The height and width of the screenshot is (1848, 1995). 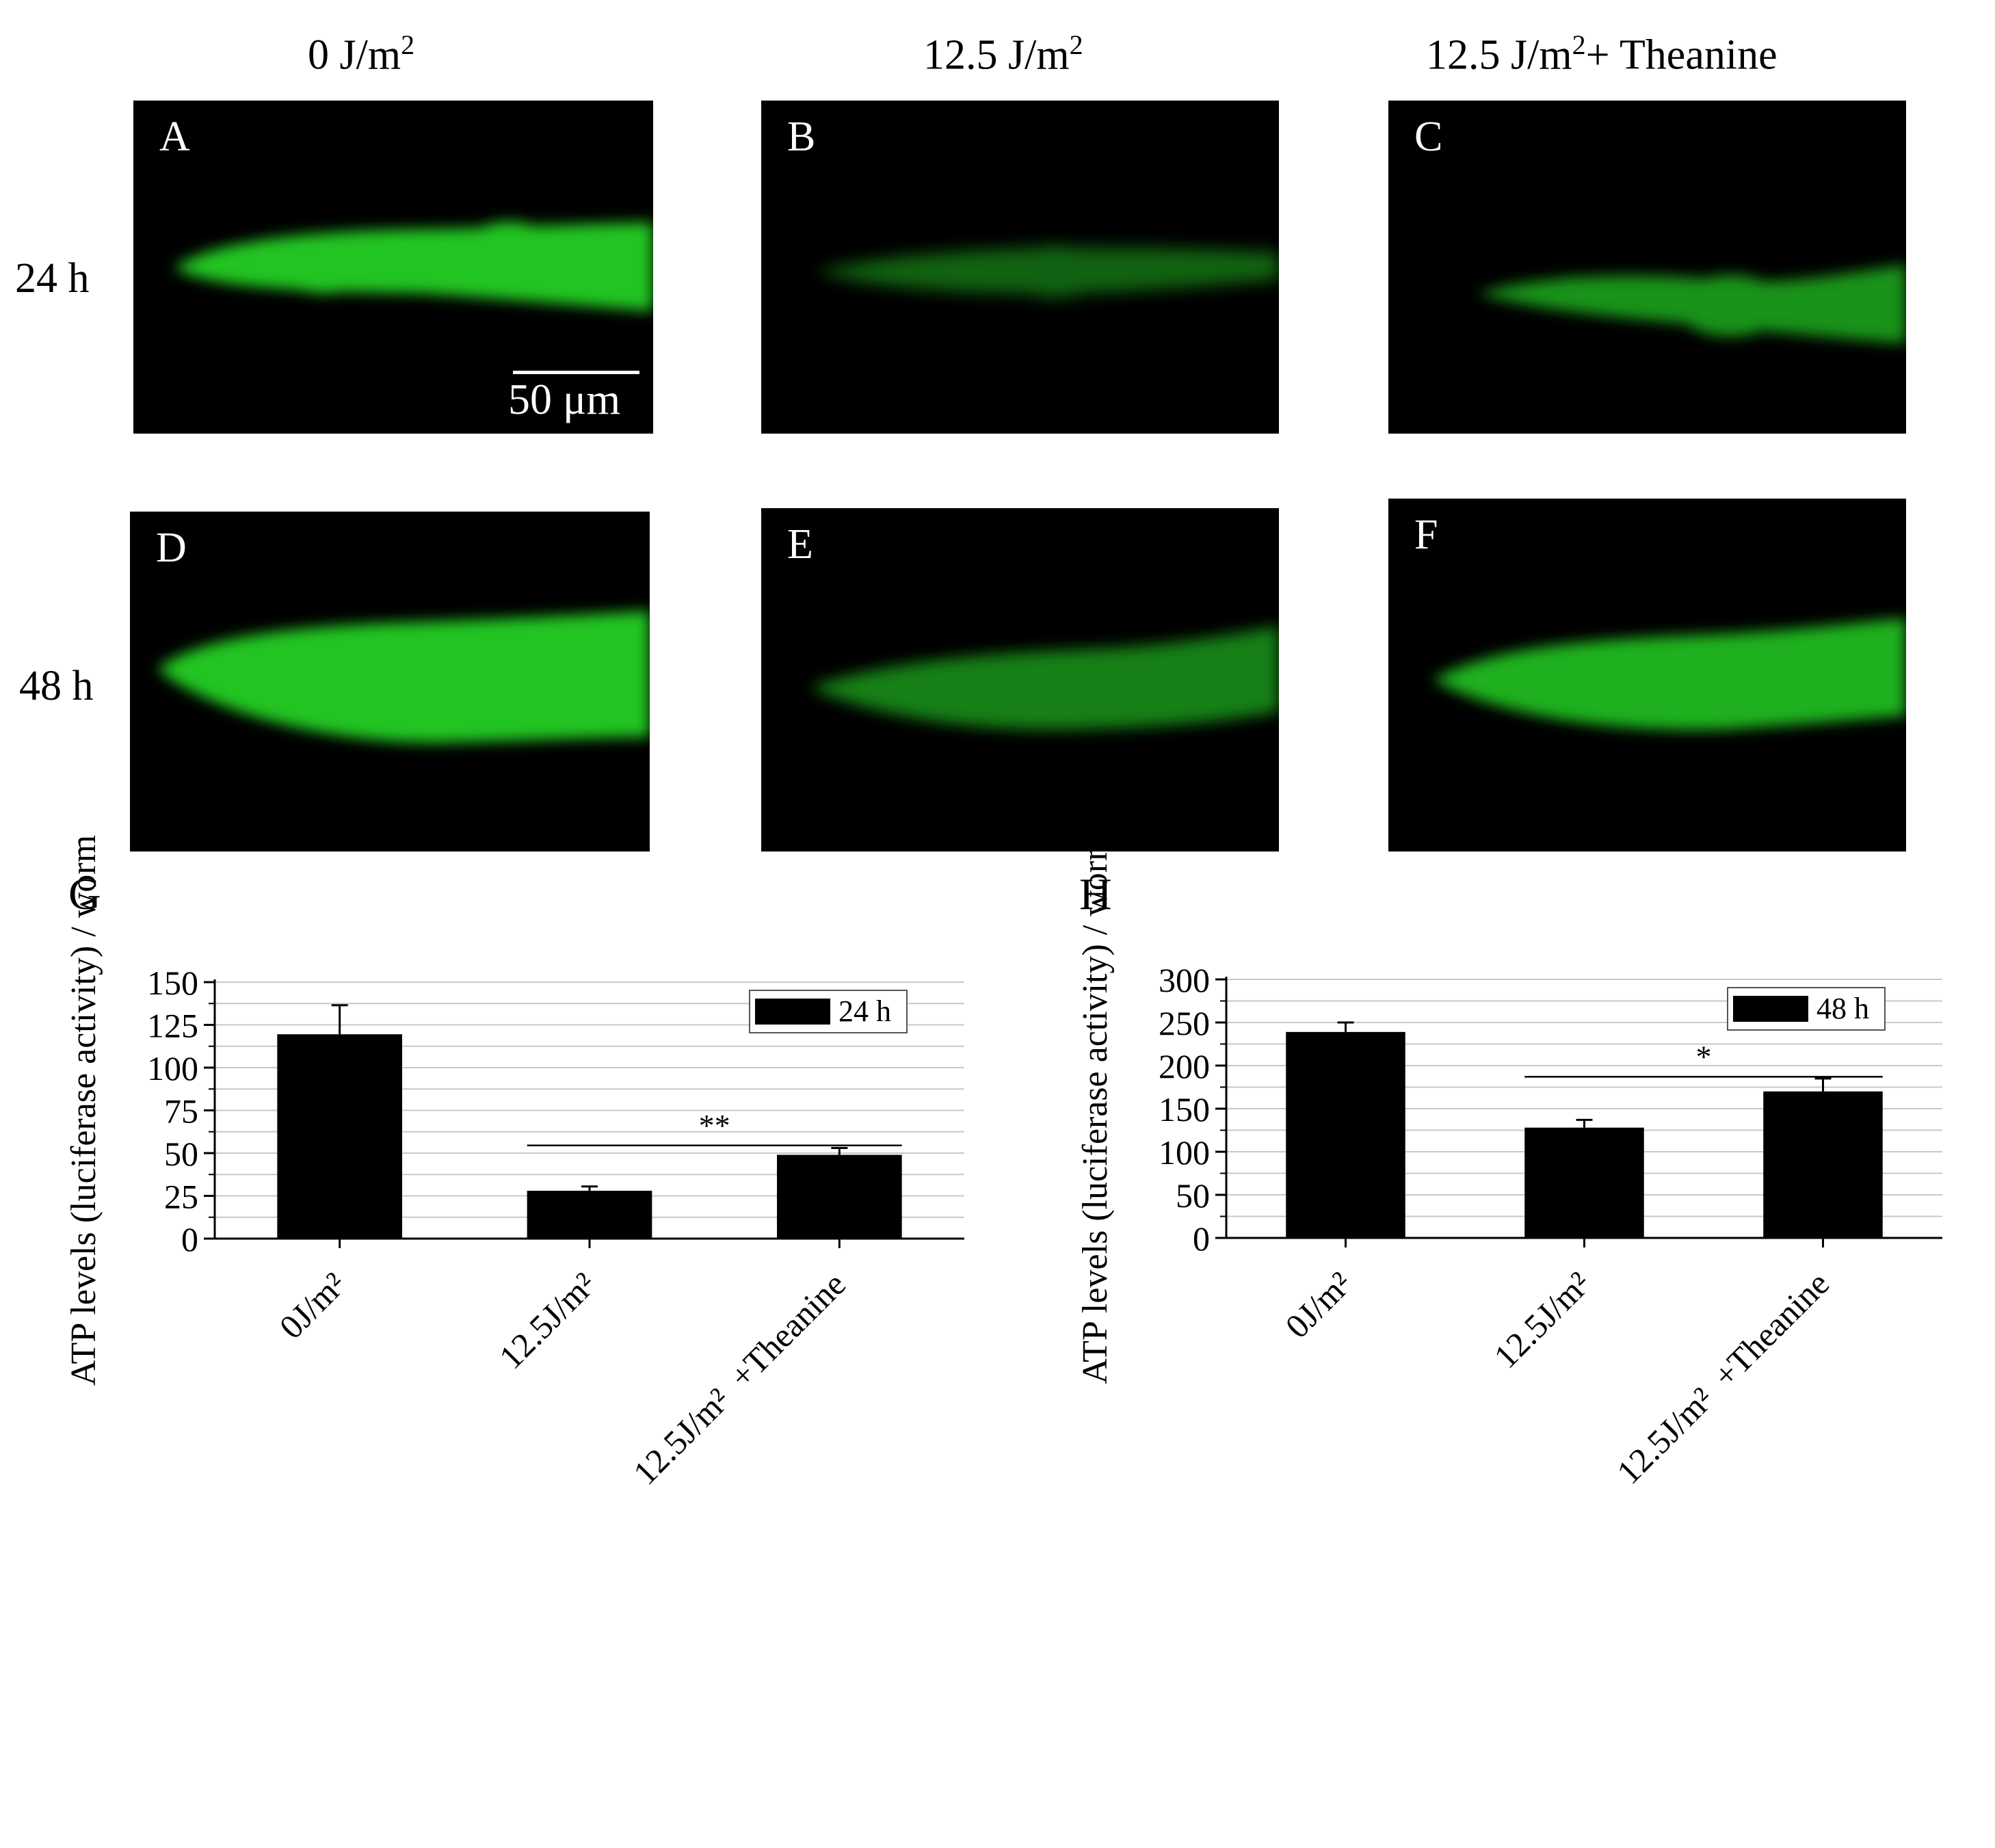 I want to click on panel-label-a: A, so click(x=174, y=137).